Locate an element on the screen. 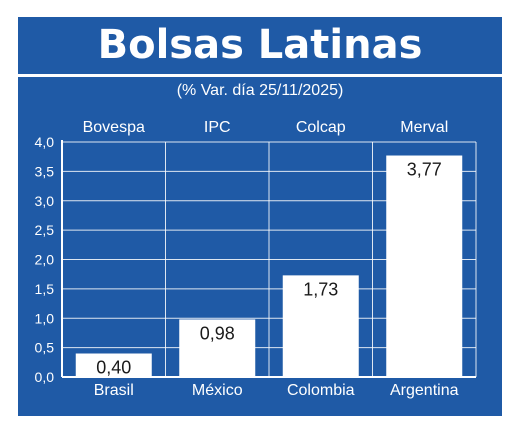 The width and height of the screenshot is (520, 432). chart-title: Bolsas Latinas is located at coordinates (260, 45).